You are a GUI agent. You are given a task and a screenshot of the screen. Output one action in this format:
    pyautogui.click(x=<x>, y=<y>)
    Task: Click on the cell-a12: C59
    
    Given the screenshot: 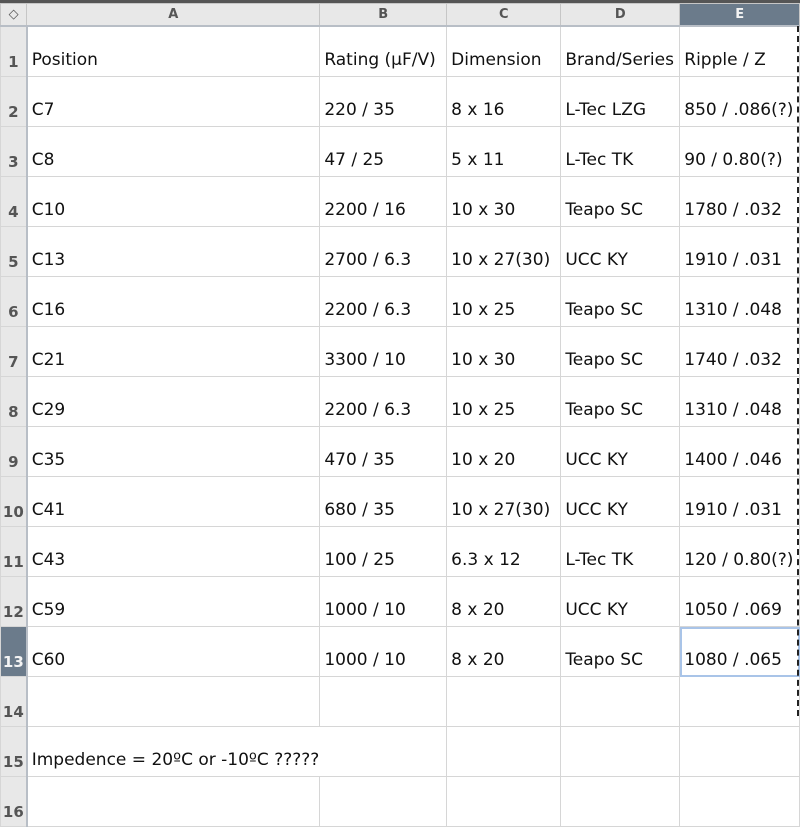 What is the action you would take?
    pyautogui.click(x=173, y=601)
    